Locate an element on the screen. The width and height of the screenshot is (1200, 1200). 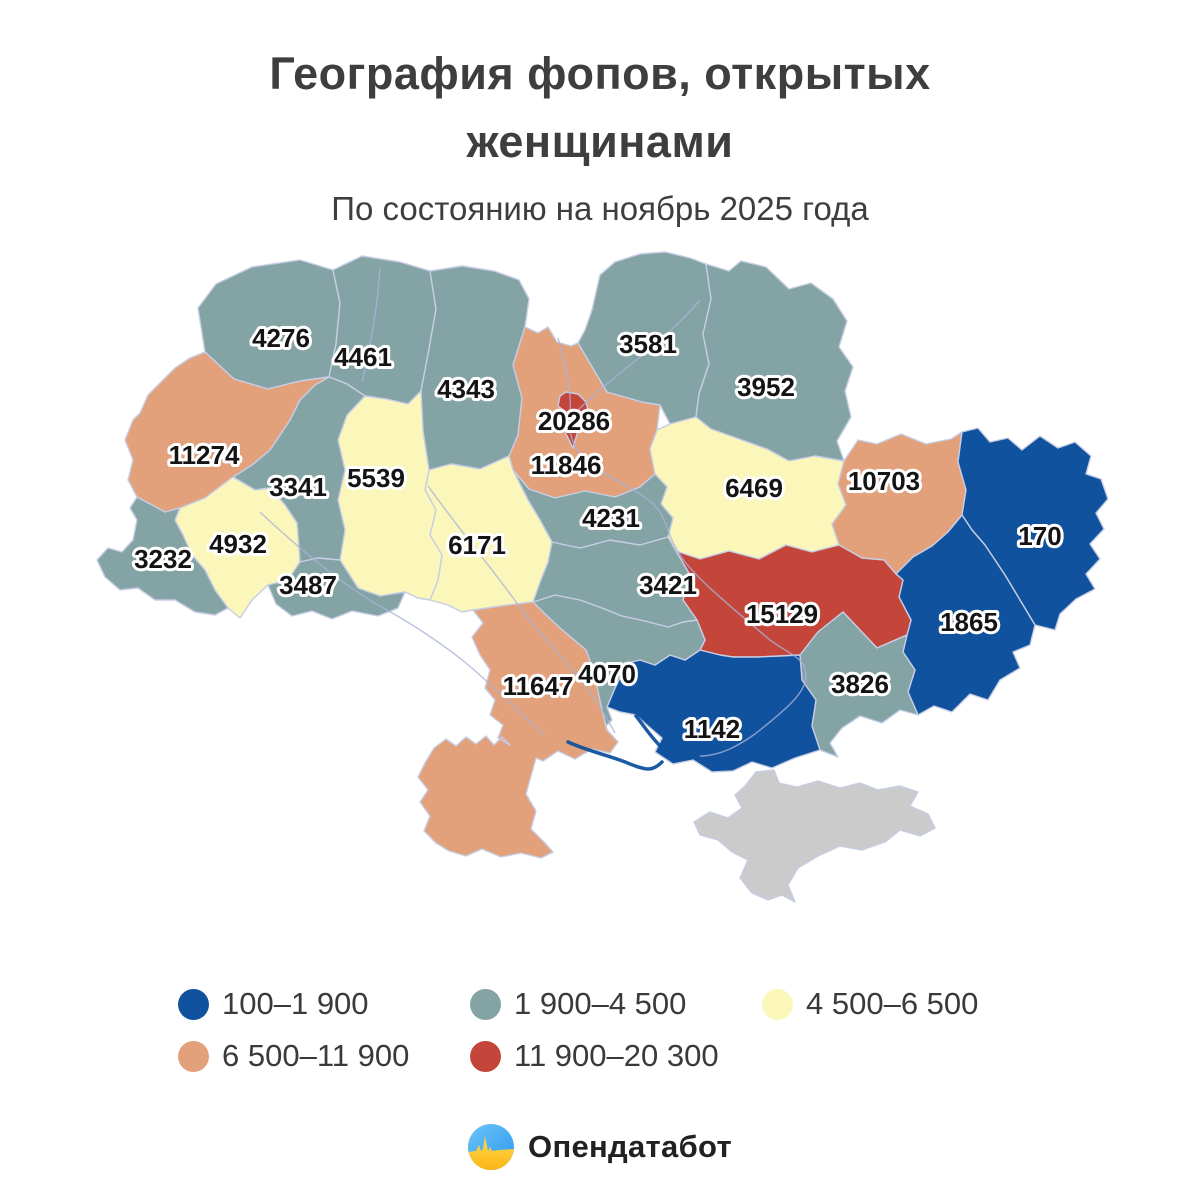
region-value-cherkasy: 4231 is located at coordinates (611, 518).